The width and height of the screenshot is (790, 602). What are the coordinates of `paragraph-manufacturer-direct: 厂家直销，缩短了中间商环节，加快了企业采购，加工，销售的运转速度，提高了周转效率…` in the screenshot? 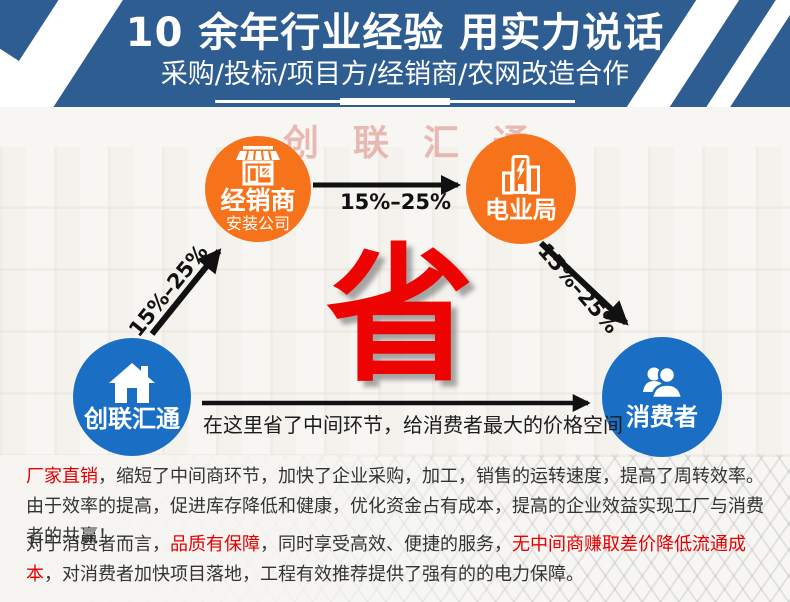 It's located at (401, 507).